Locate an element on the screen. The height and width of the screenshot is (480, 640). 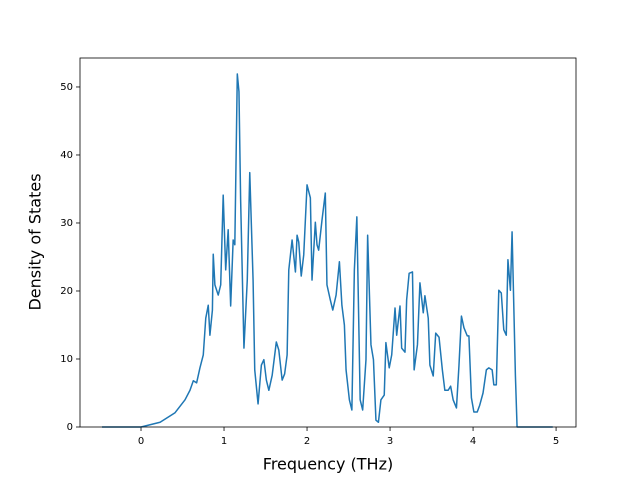
x-tick-label: 3 is located at coordinates (390, 441).